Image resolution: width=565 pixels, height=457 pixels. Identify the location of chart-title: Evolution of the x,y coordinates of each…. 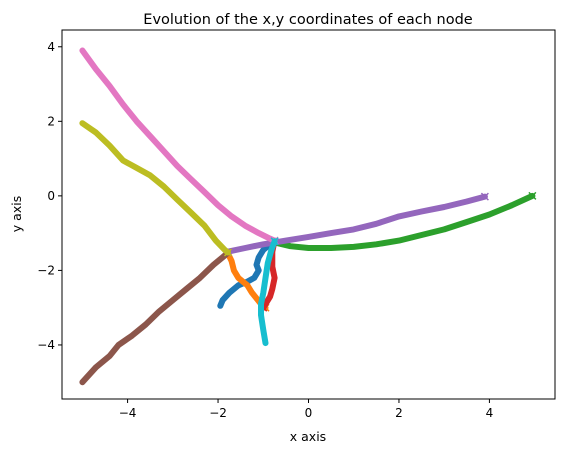
(308, 20).